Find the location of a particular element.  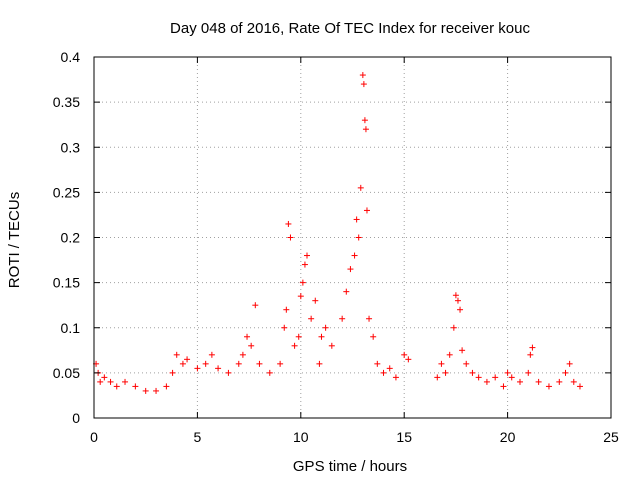

y-tick-label: 0.2 is located at coordinates (71, 238).